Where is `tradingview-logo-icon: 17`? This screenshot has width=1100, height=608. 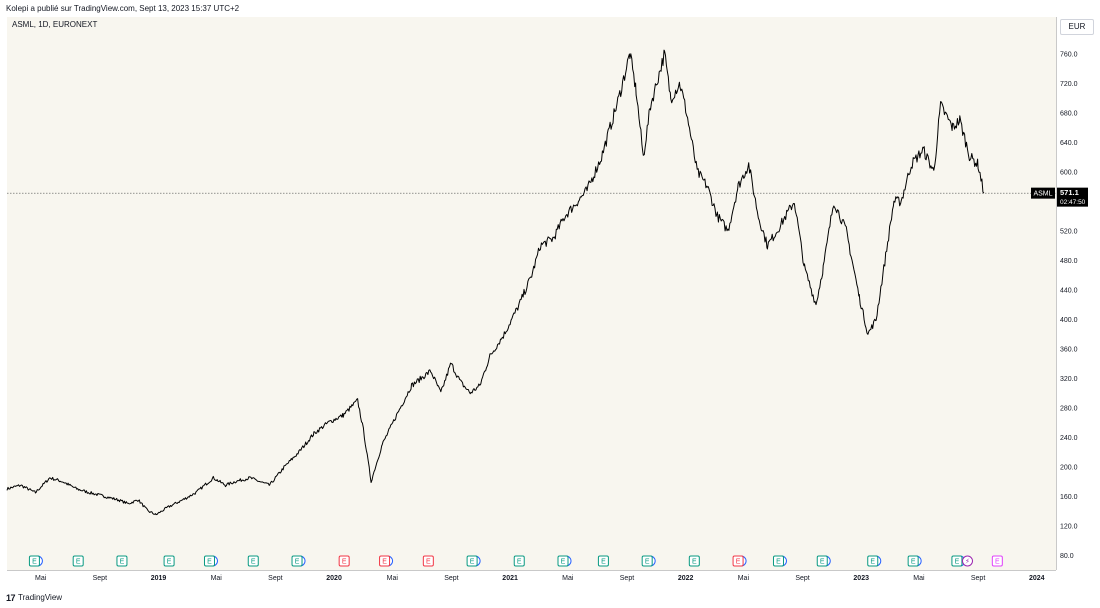
tradingview-logo-icon: 17 is located at coordinates (11, 598).